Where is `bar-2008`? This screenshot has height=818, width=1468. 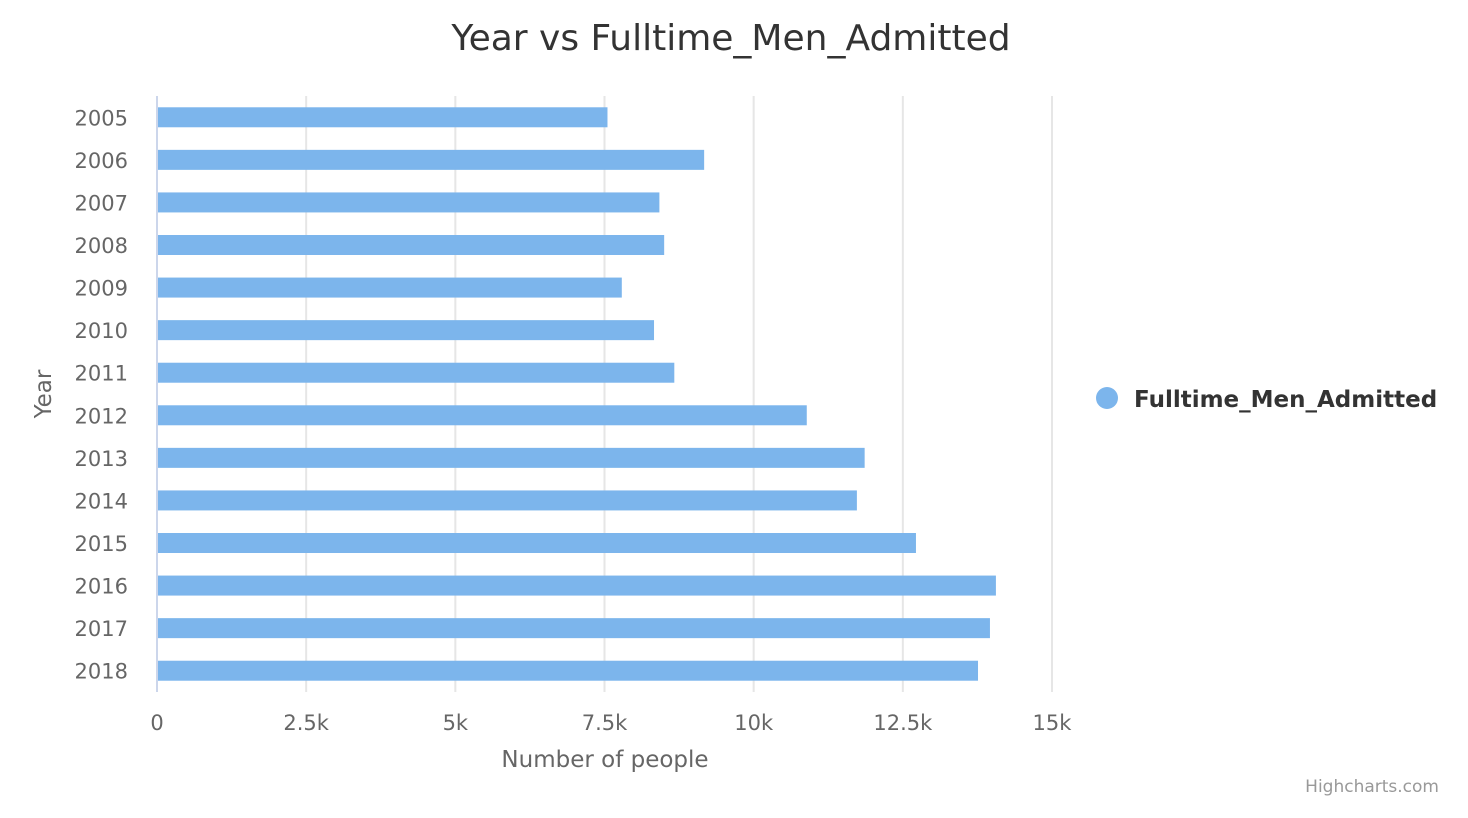 bar-2008 is located at coordinates (411, 245).